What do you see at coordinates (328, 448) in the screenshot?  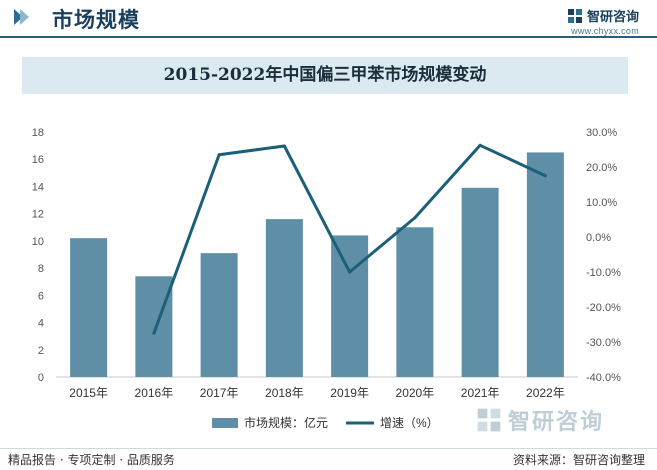 I see `footer-divider` at bounding box center [328, 448].